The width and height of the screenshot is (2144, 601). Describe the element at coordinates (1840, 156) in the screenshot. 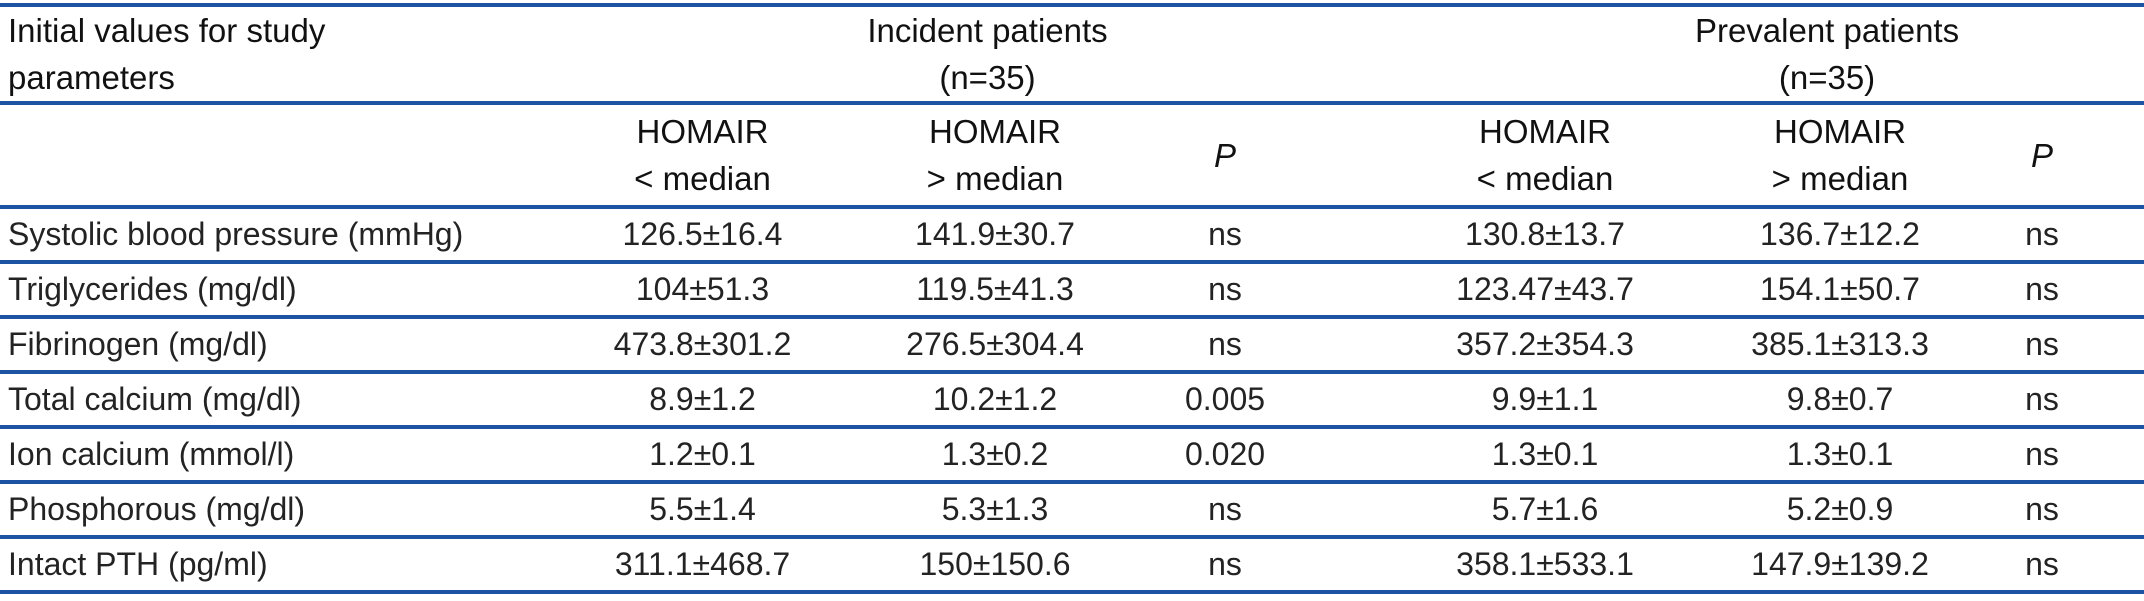

I see `column-header-prevalent-gt-median: HOMAIR > median` at that location.